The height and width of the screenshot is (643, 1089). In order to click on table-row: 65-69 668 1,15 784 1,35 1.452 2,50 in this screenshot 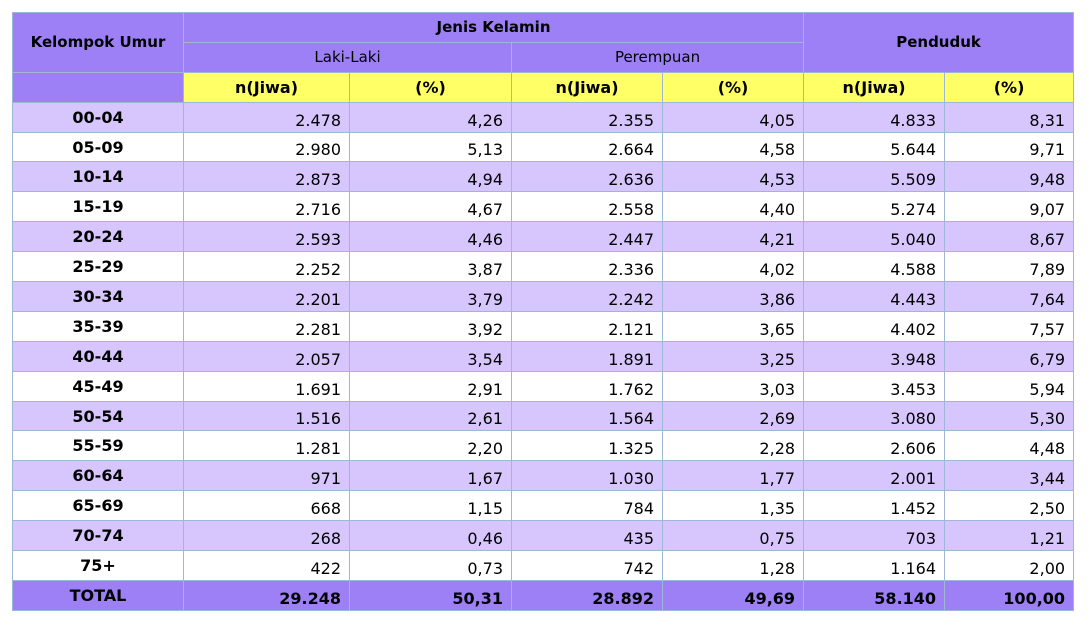, I will do `click(543, 506)`.